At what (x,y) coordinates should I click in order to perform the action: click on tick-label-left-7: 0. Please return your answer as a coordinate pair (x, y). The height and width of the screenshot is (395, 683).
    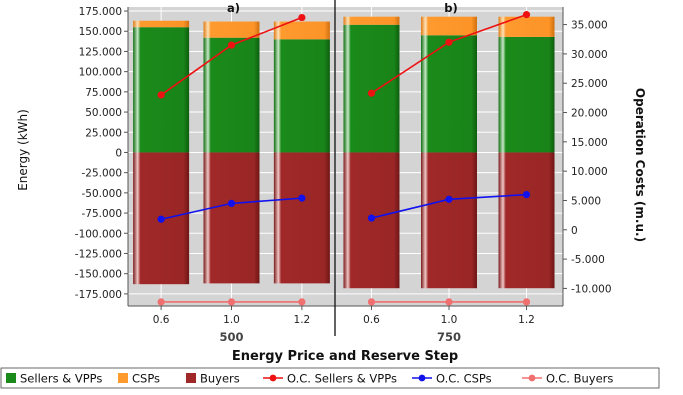
    Looking at the image, I should click on (118, 153).